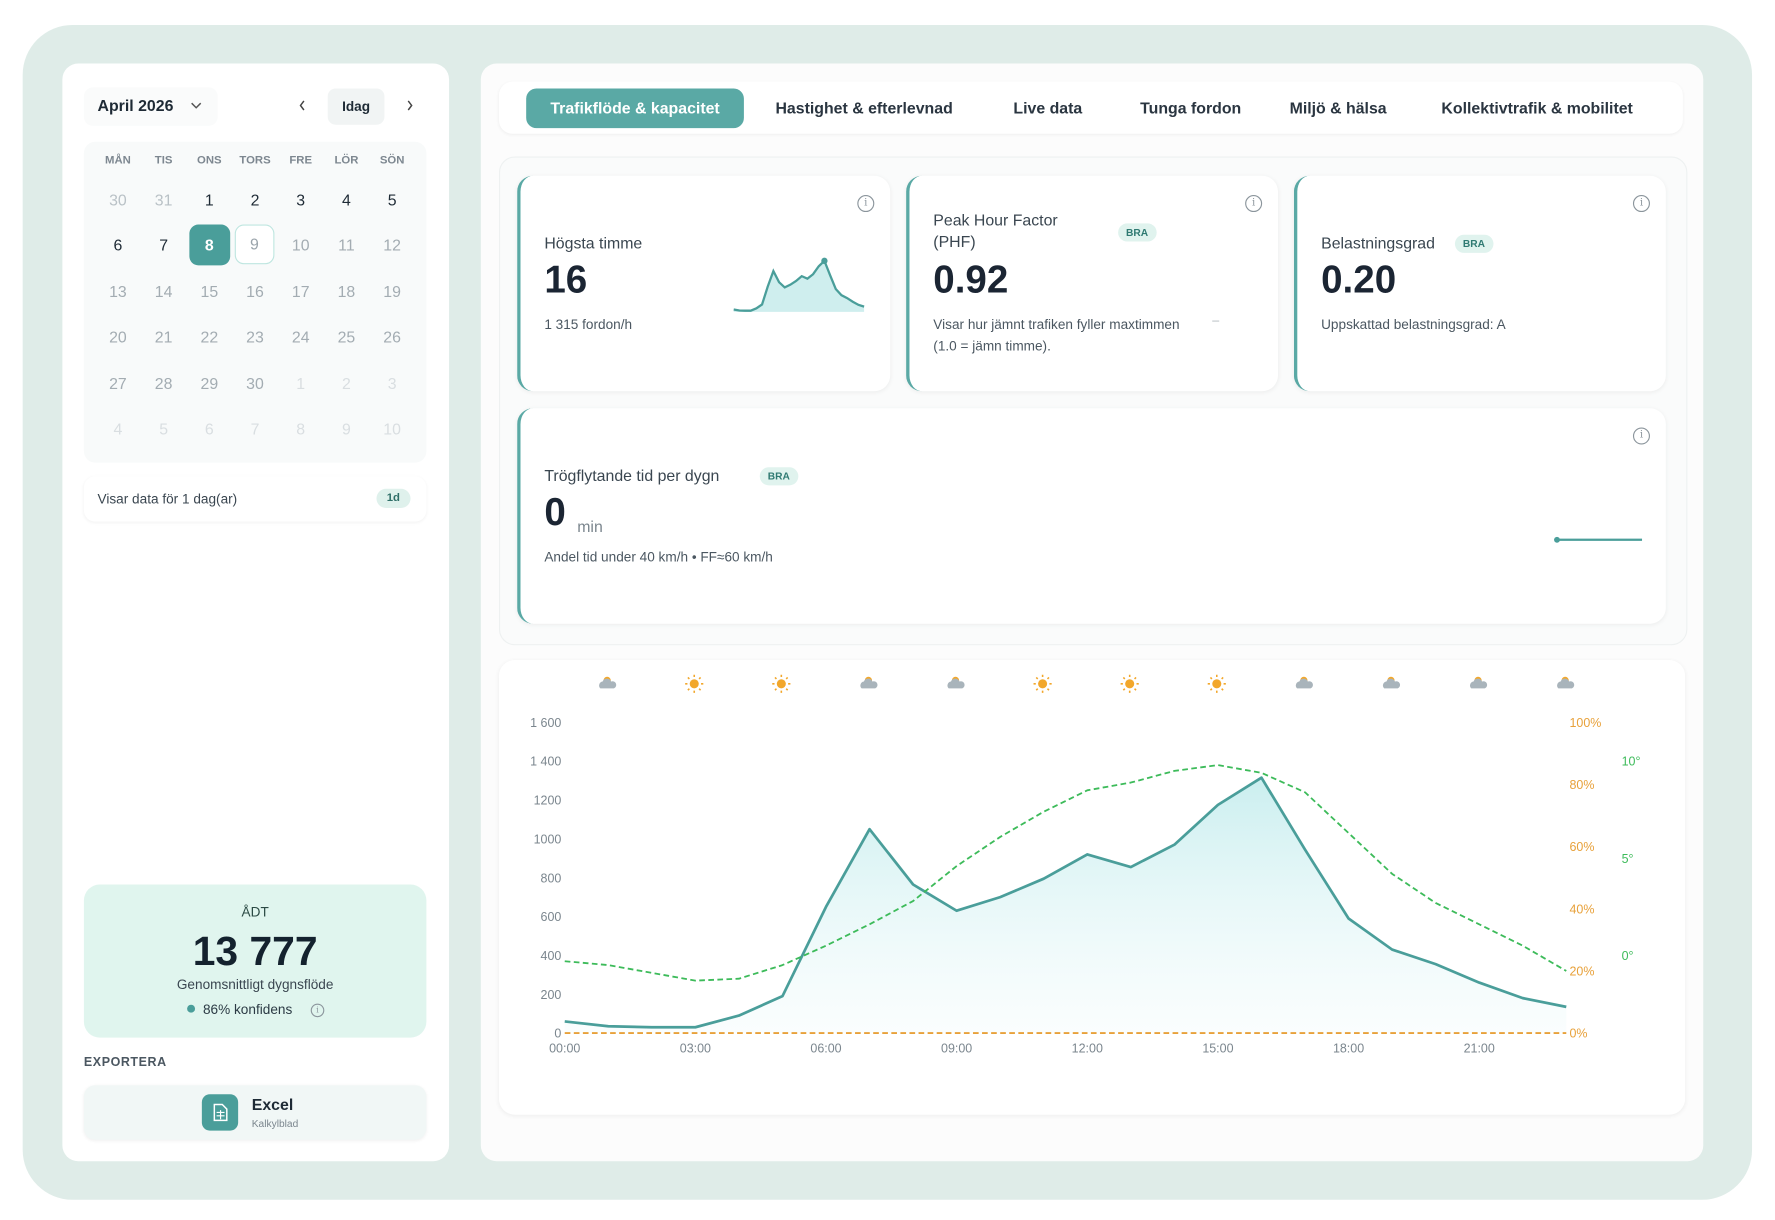  What do you see at coordinates (118, 382) in the screenshot?
I see `day: 27` at bounding box center [118, 382].